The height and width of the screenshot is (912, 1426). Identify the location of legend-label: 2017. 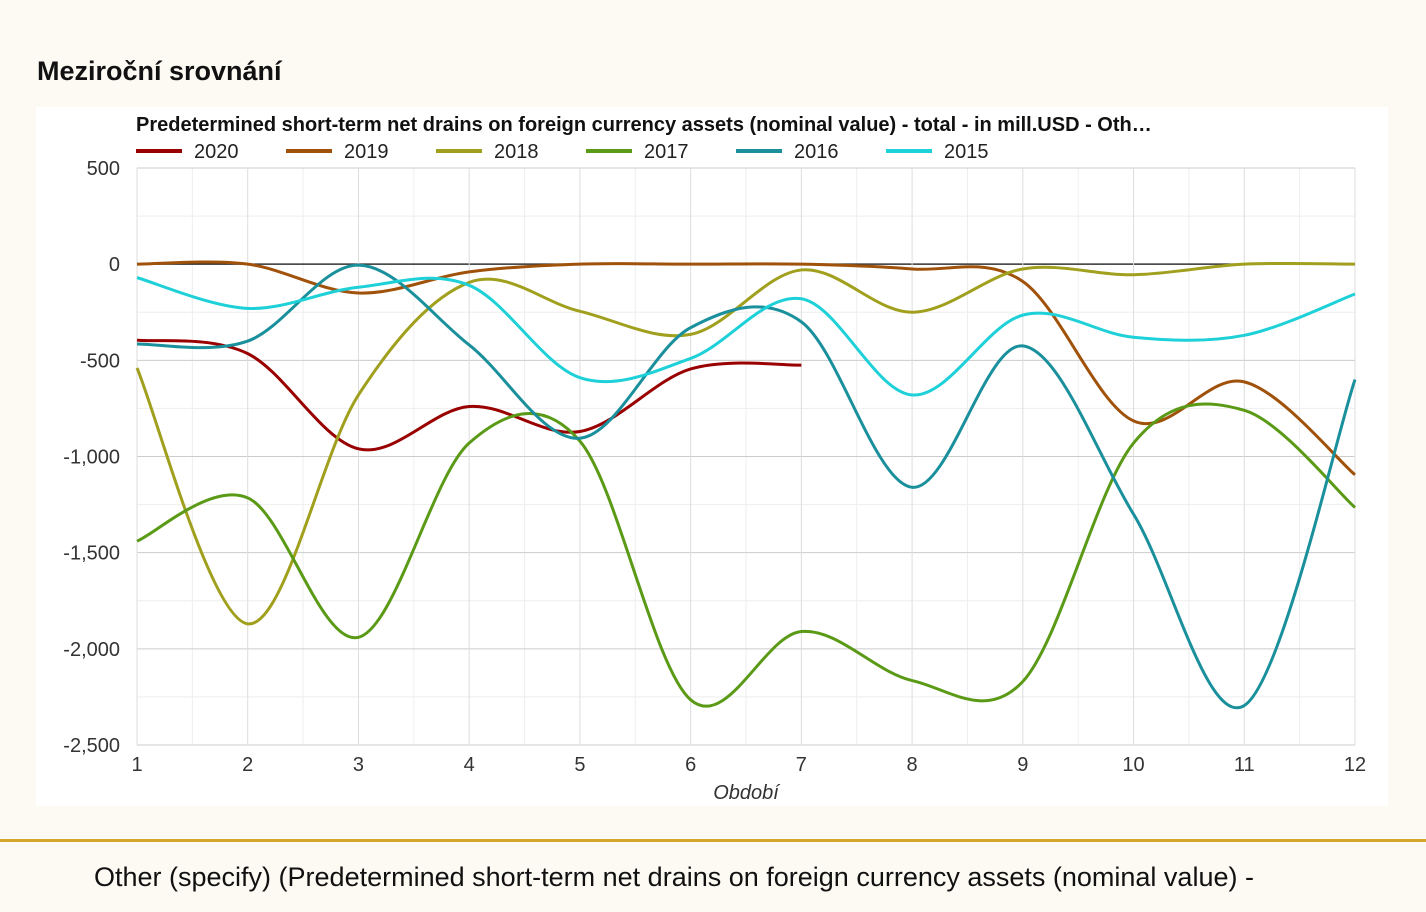
(666, 152).